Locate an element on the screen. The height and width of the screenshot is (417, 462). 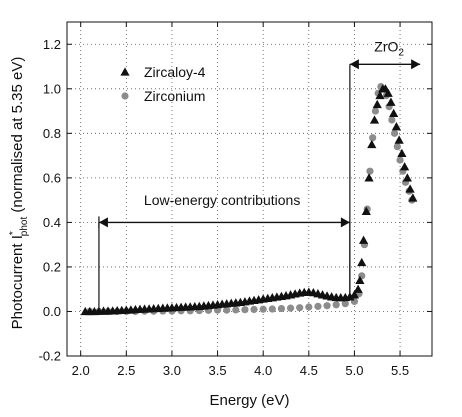
legend-label: Zirconium is located at coordinates (174, 96).